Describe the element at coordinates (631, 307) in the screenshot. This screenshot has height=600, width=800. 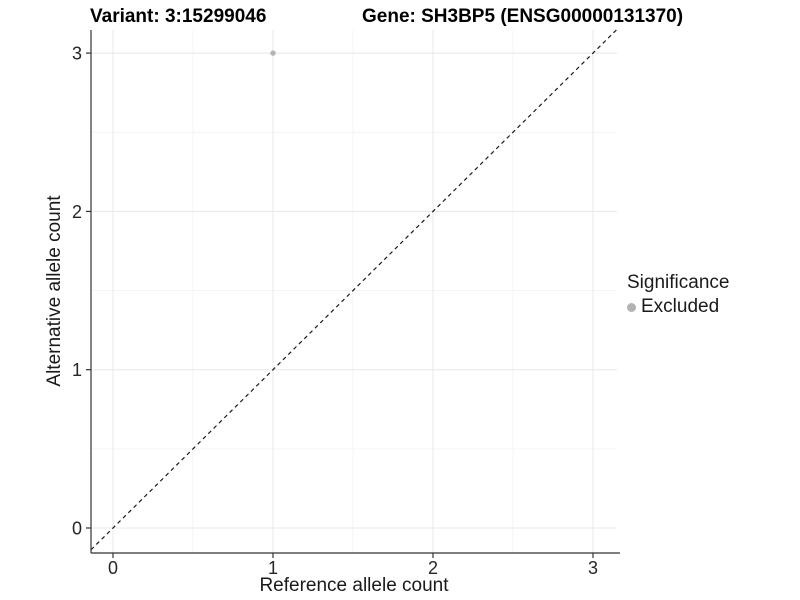
I see `legend-point-icon` at that location.